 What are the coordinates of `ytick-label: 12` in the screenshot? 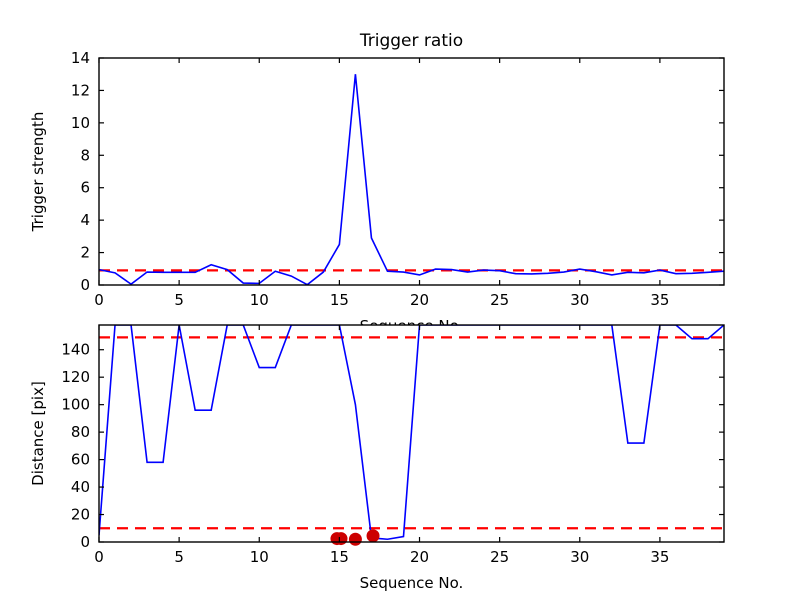 It's located at (80, 90).